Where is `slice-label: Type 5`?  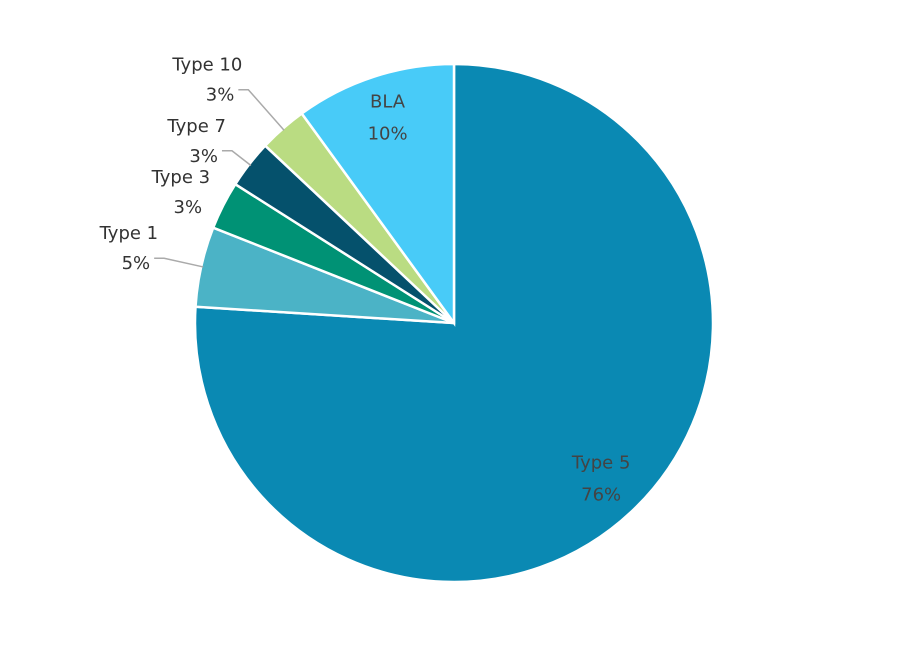 slice-label: Type 5 is located at coordinates (601, 463).